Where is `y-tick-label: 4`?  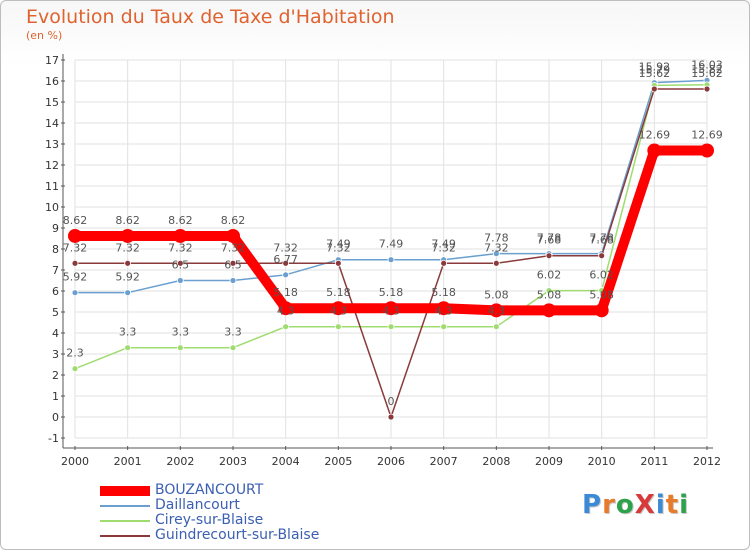
y-tick-label: 4 is located at coordinates (55, 333).